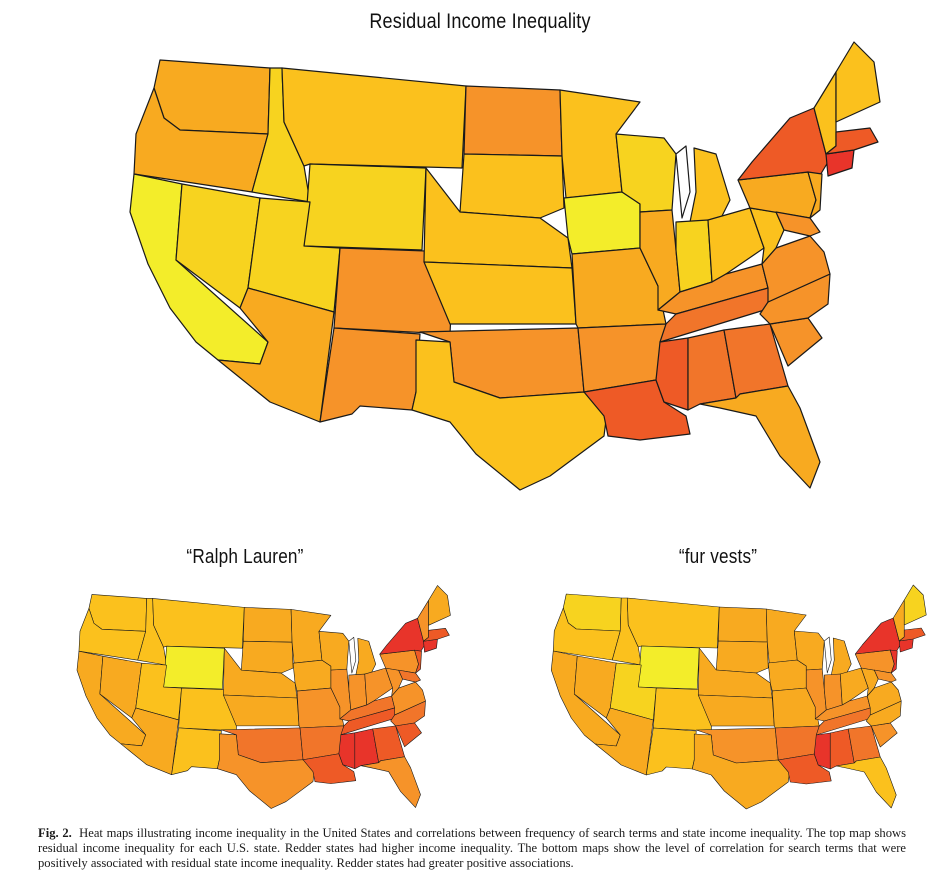 The width and height of the screenshot is (940, 889). Describe the element at coordinates (480, 21) in the screenshot. I see `main-map-title: Residual Income Inequality` at that location.